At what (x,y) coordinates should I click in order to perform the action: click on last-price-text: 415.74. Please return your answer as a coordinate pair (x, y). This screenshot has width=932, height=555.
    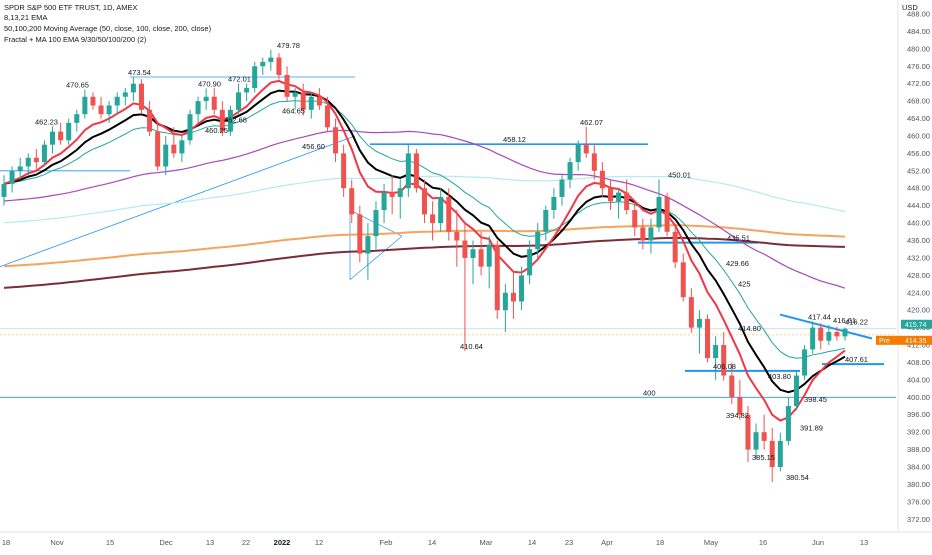
    Looking at the image, I should click on (916, 325).